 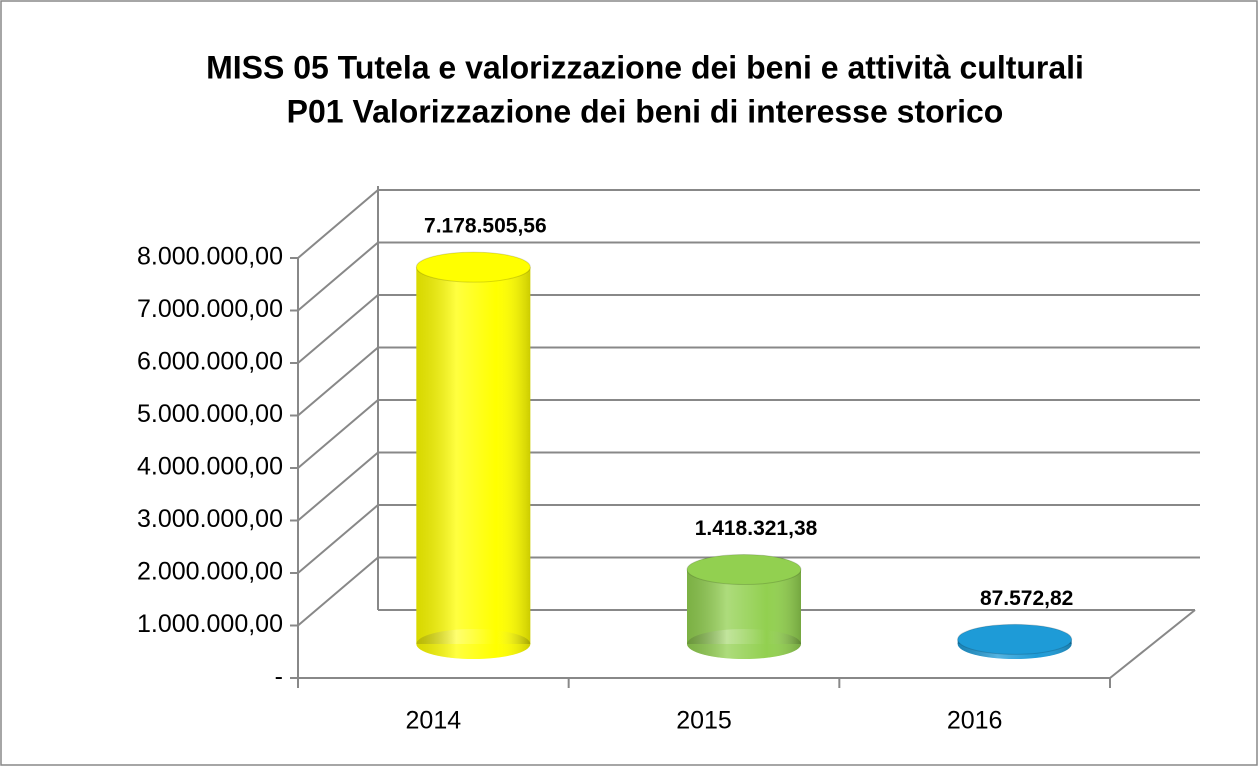 I want to click on x-tick-label: 2015, so click(x=704, y=721).